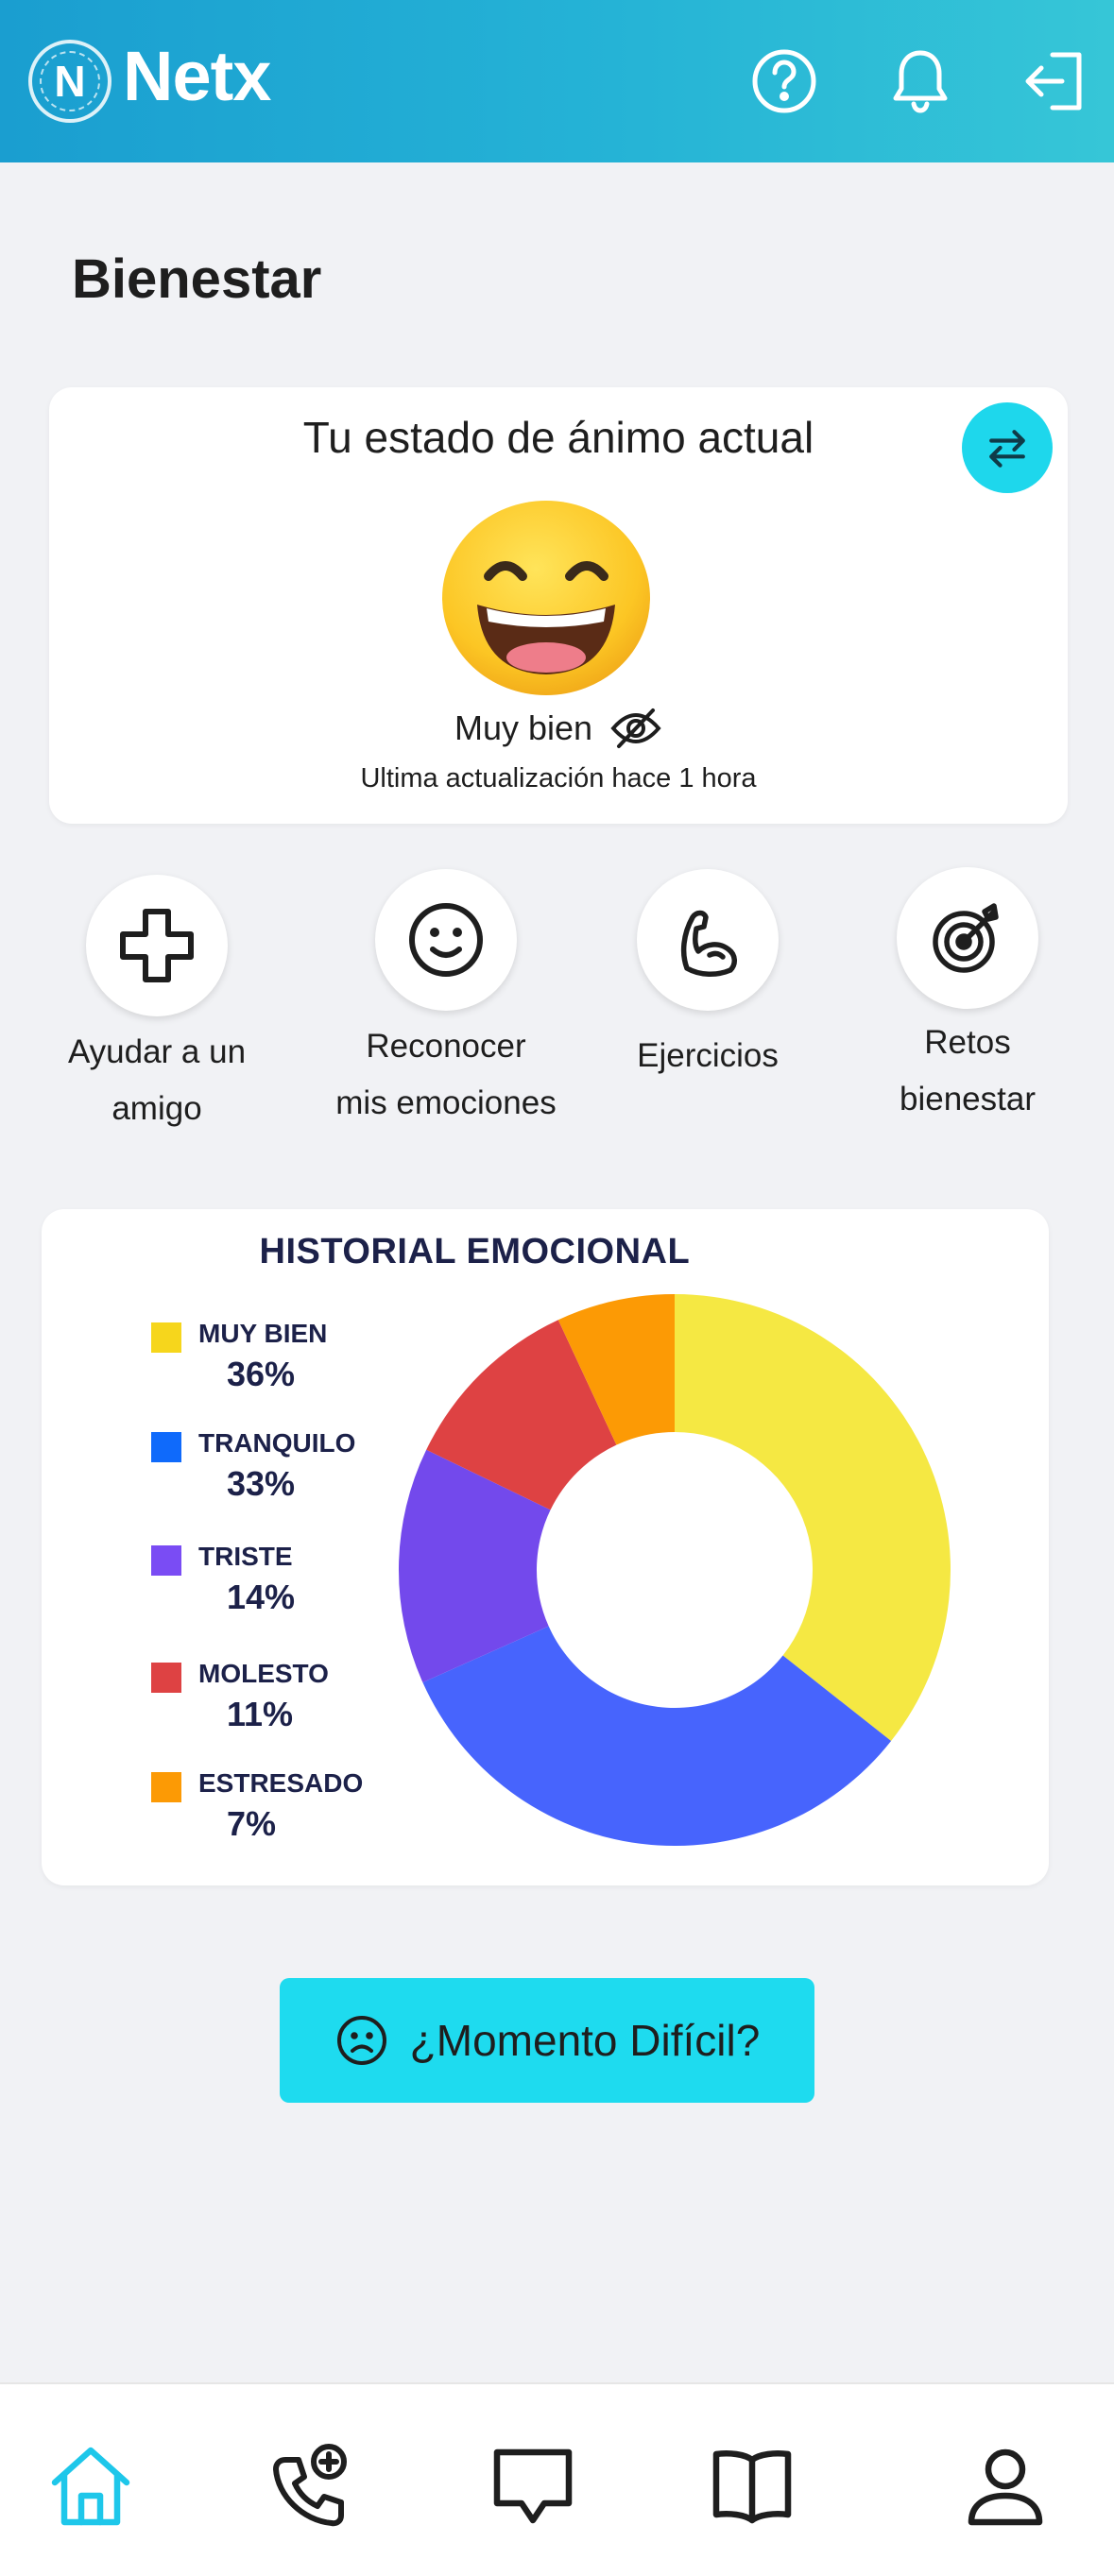 The height and width of the screenshot is (2576, 1114). Describe the element at coordinates (90, 2486) in the screenshot. I see `nav-home-icon` at that location.